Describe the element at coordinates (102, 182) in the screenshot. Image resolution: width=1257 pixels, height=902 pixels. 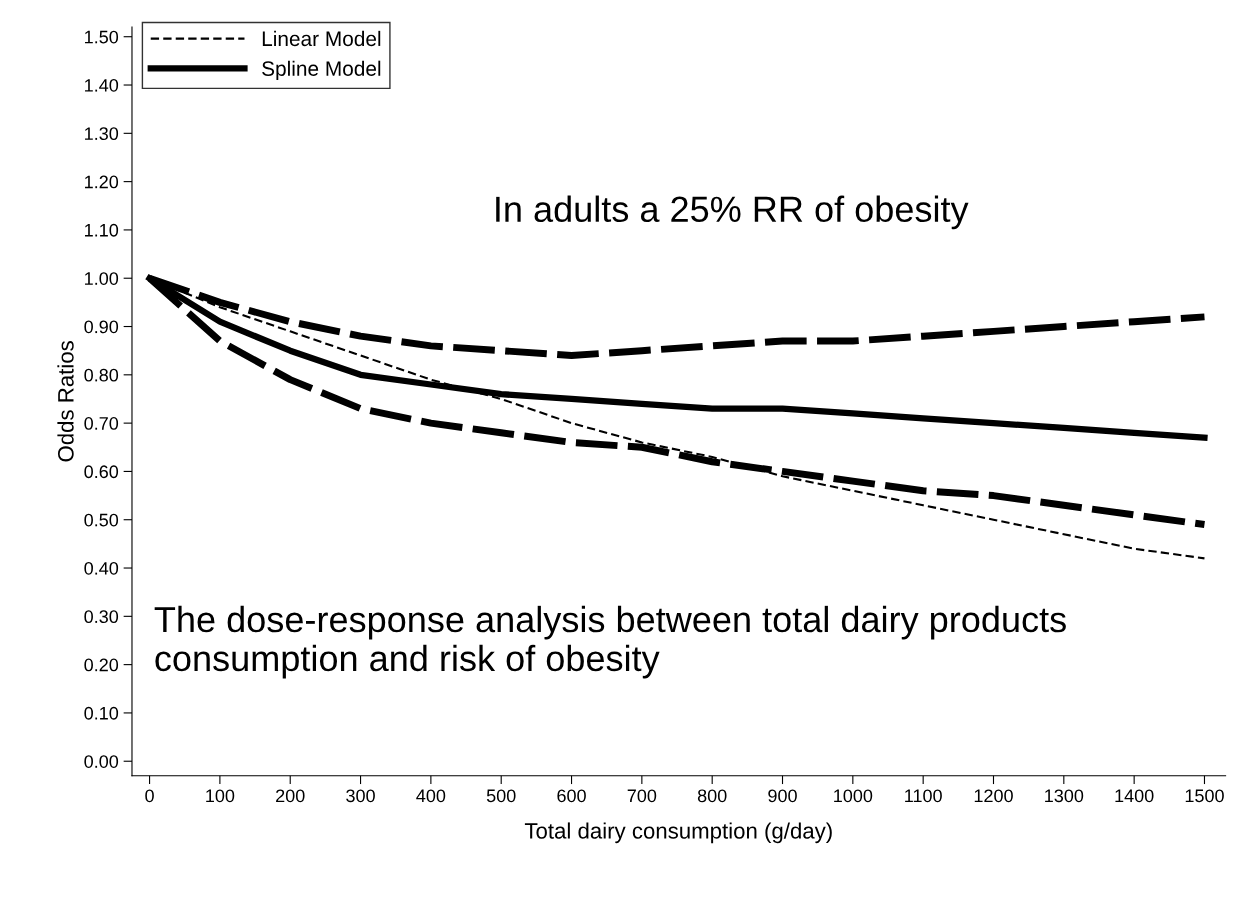
I see `y-tick-label: 1.20` at that location.